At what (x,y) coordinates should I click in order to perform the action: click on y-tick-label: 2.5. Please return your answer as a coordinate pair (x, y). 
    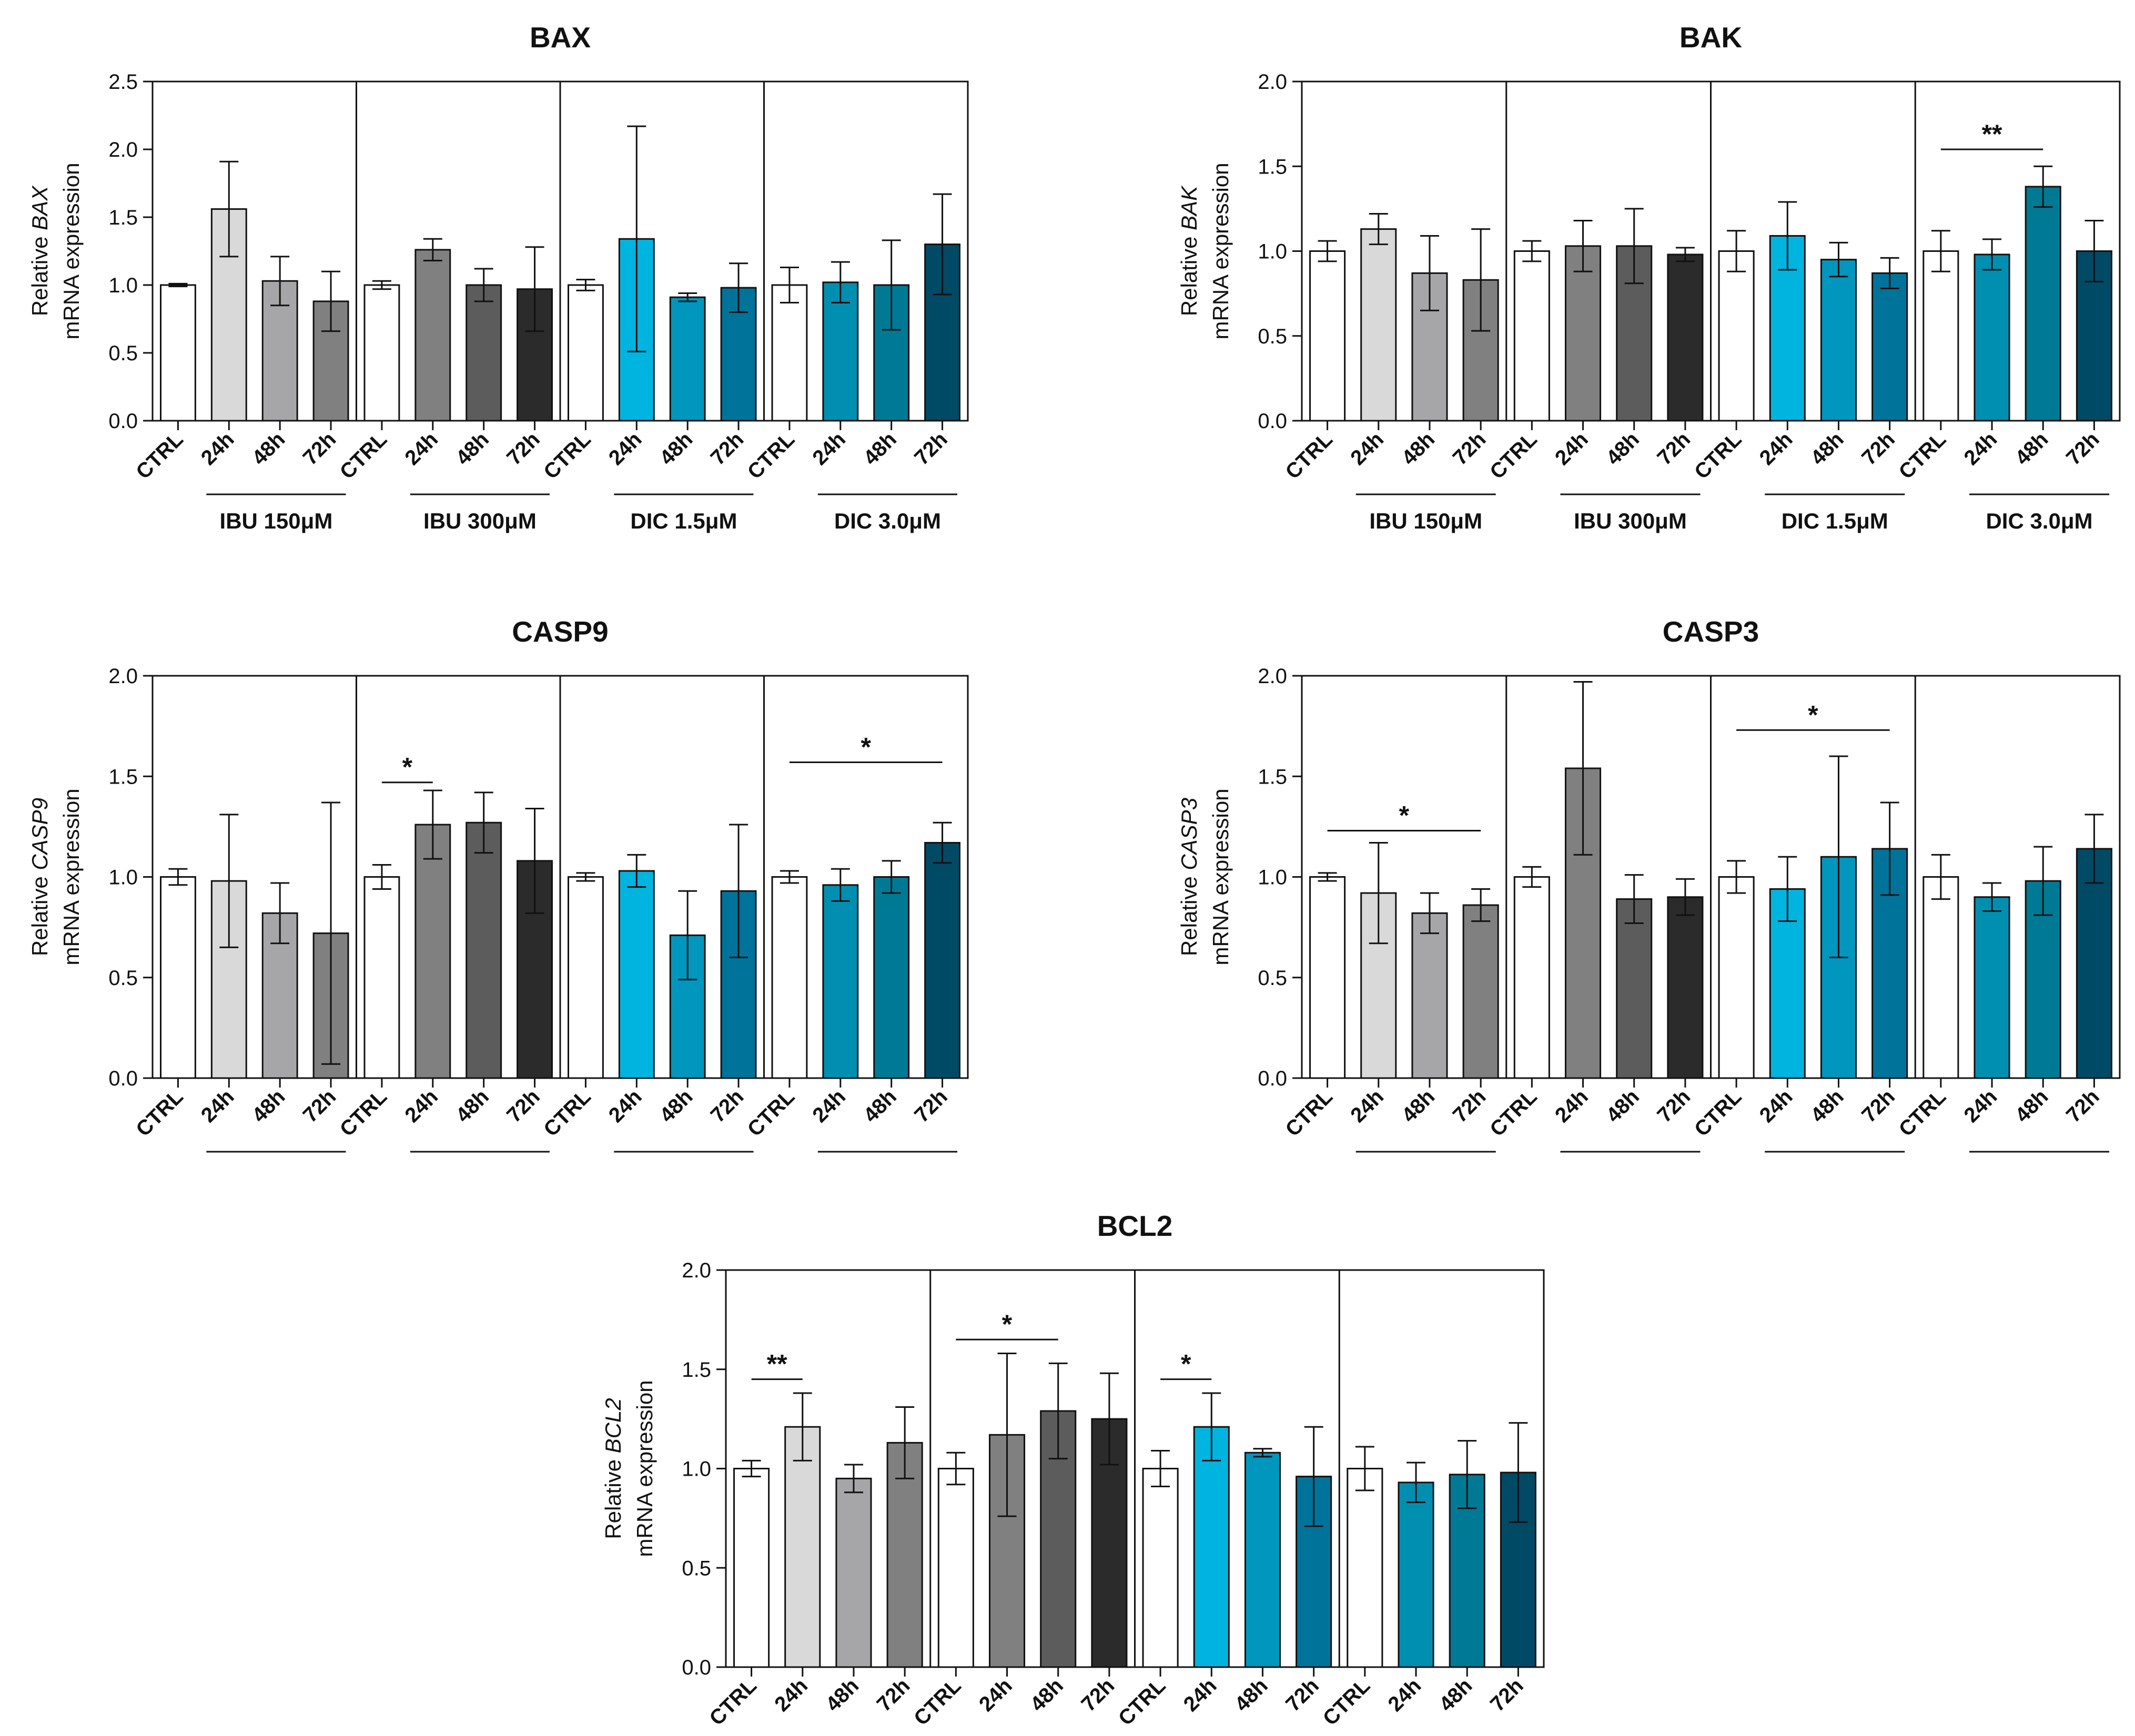
    Looking at the image, I should click on (123, 82).